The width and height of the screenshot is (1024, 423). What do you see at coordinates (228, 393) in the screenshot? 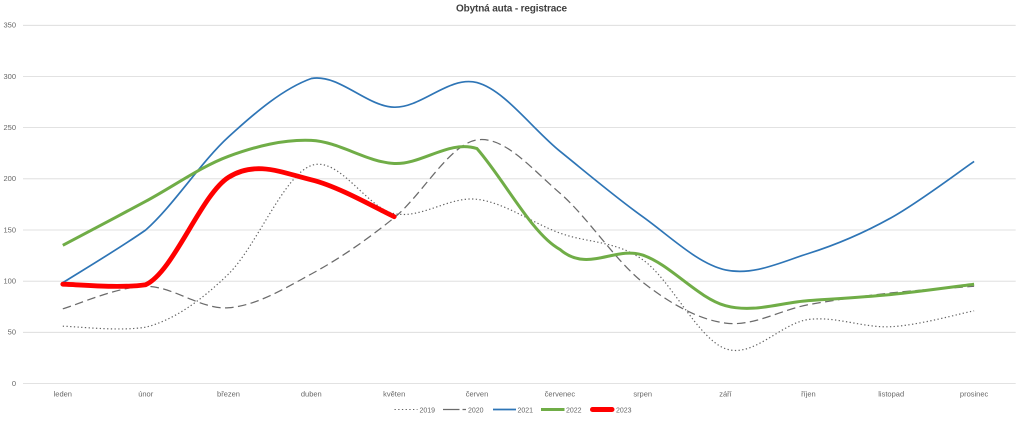
I see `svg-text: březen` at bounding box center [228, 393].